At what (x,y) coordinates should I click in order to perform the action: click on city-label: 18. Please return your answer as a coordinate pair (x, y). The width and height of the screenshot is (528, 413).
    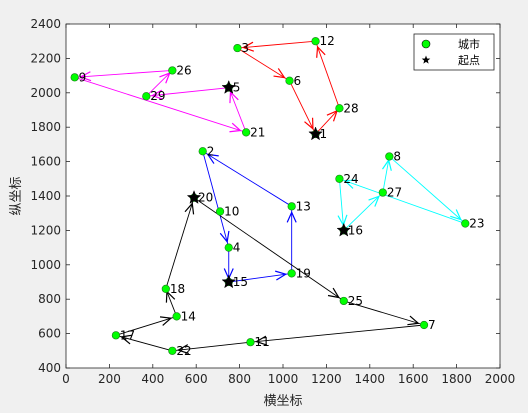
    Looking at the image, I should click on (177, 289).